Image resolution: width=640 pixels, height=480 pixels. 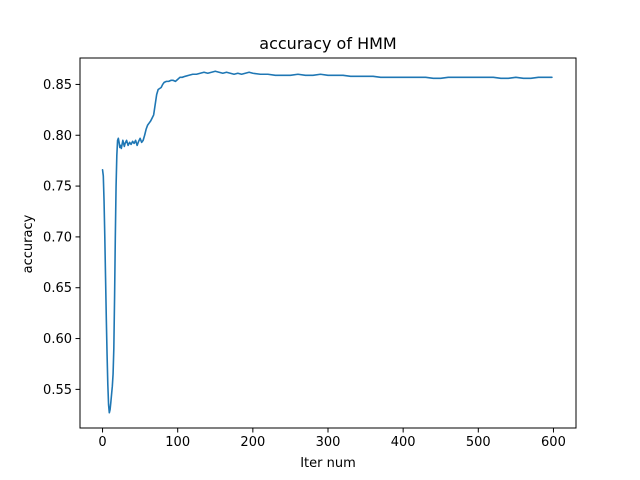 What do you see at coordinates (57, 237) in the screenshot?
I see `y-tick-label: 0.70` at bounding box center [57, 237].